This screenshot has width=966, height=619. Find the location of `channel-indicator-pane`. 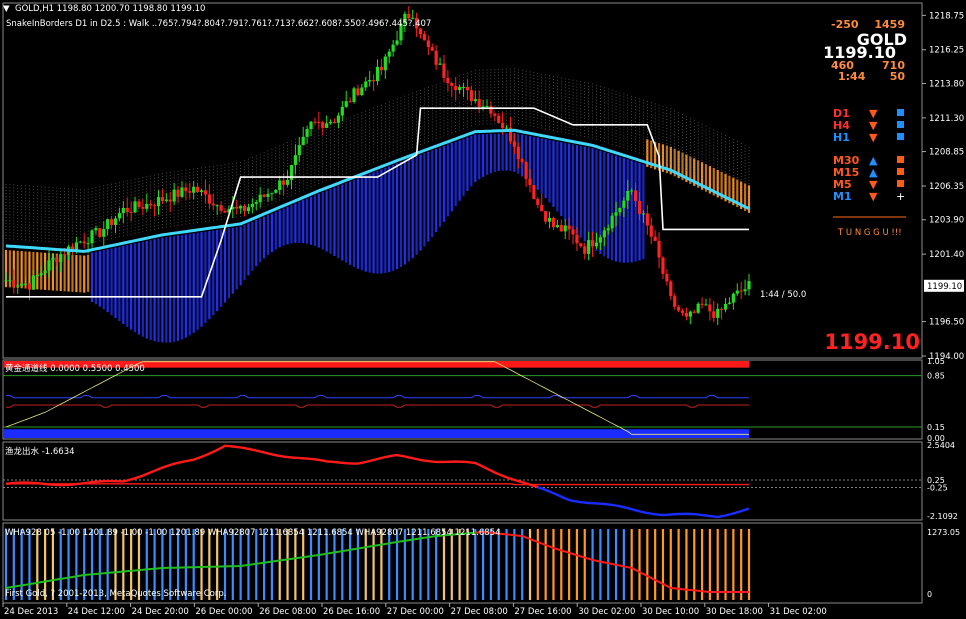

channel-indicator-pane is located at coordinates (462, 399).